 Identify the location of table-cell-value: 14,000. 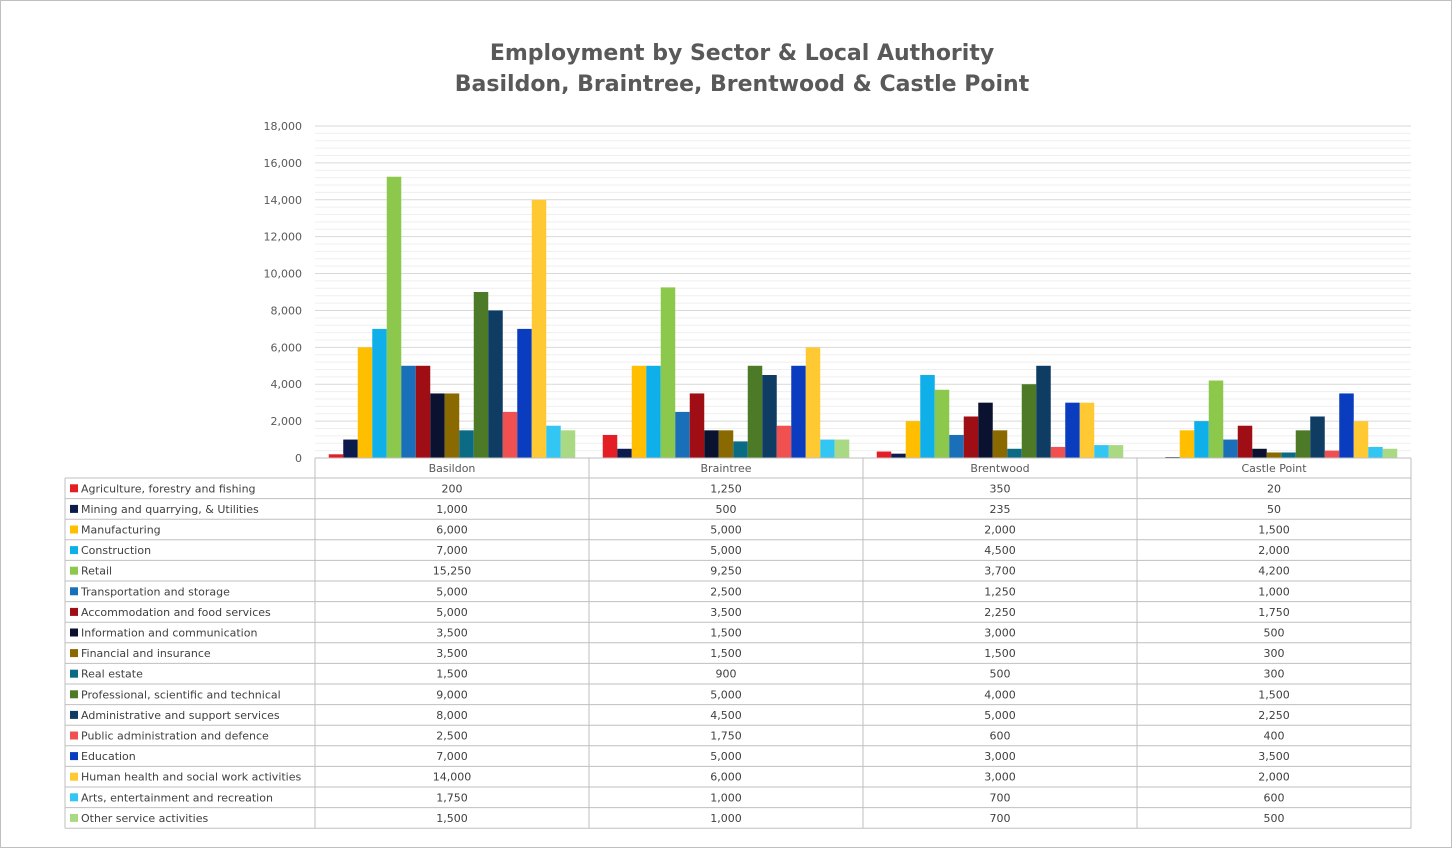
(452, 777).